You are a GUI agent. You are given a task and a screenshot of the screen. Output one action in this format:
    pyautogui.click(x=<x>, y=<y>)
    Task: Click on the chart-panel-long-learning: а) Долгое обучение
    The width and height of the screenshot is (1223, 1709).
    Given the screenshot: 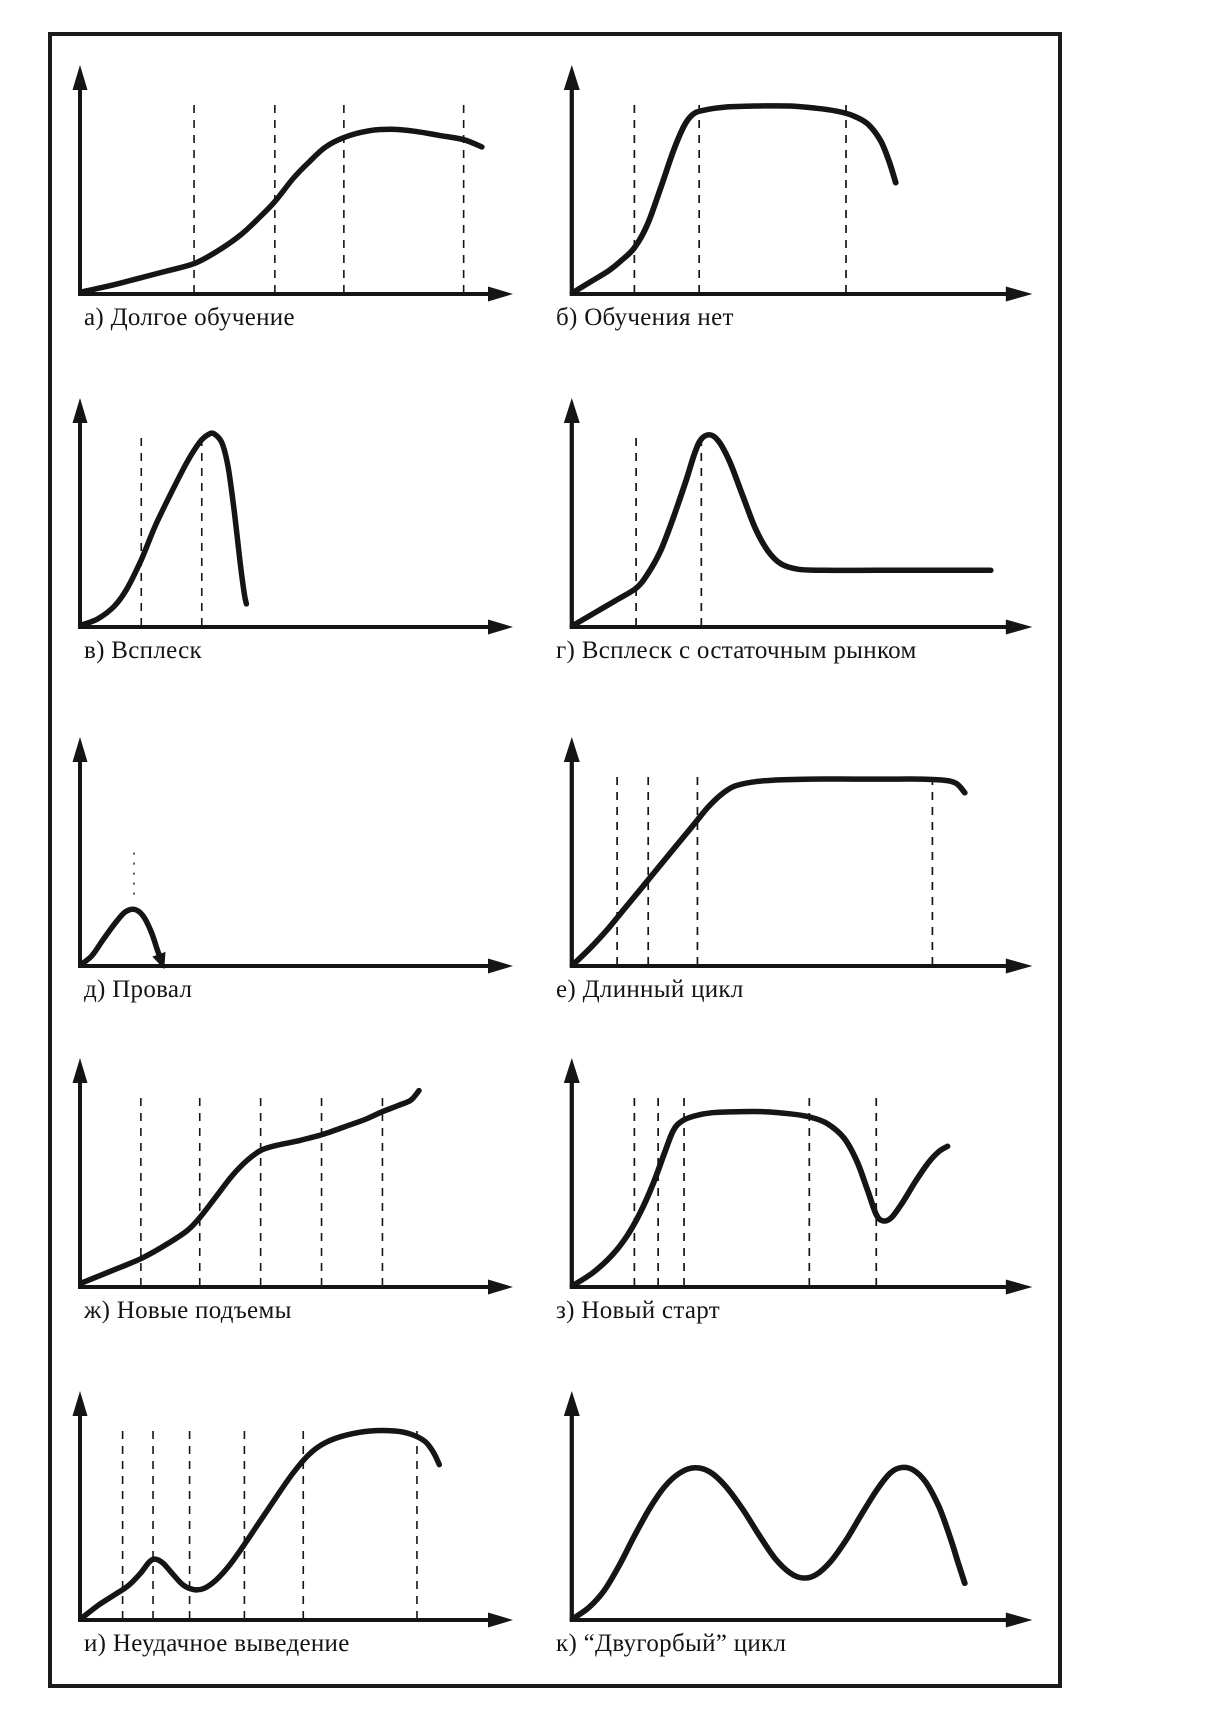 What is the action you would take?
    pyautogui.click(x=302, y=206)
    